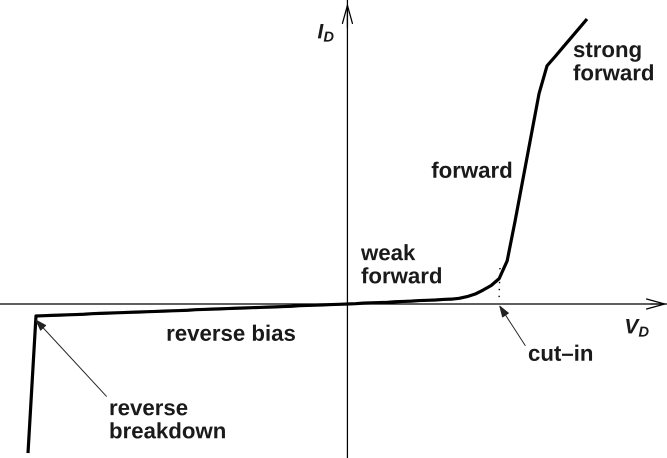 Image resolution: width=667 pixels, height=458 pixels. Describe the element at coordinates (613, 61) in the screenshot. I see `annotation: strong forward` at that location.